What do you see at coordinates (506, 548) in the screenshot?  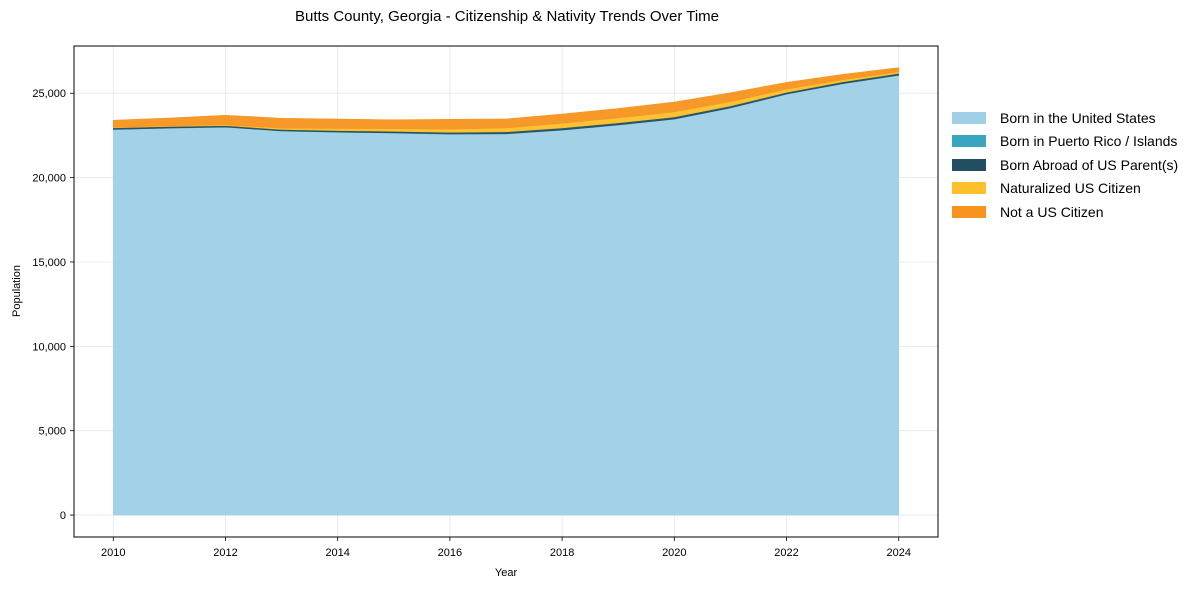 I see `x-axis-ticks: 2010 2012 2014 2016 2018 2020 2022 2024` at bounding box center [506, 548].